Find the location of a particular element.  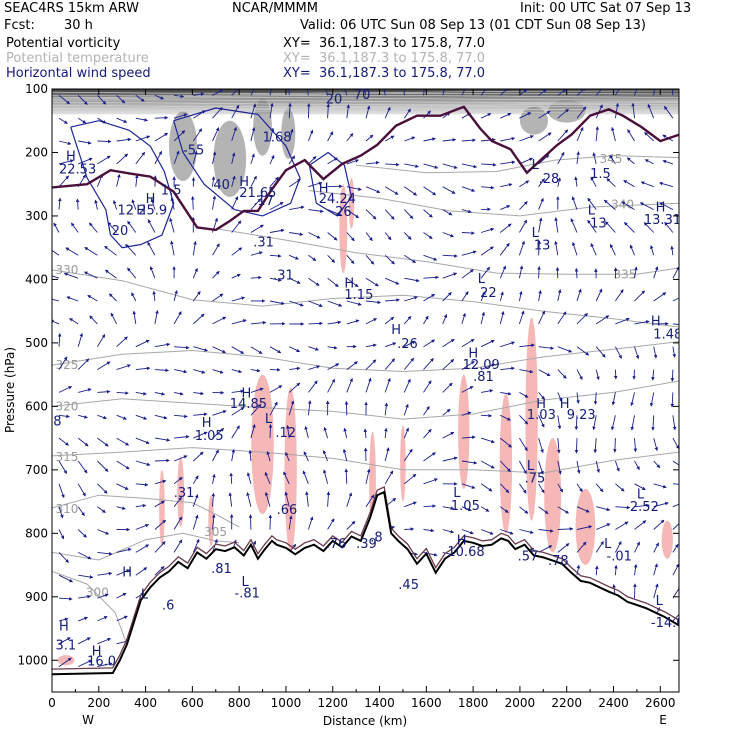

wind-speed-label-57: .57 is located at coordinates (528, 557).